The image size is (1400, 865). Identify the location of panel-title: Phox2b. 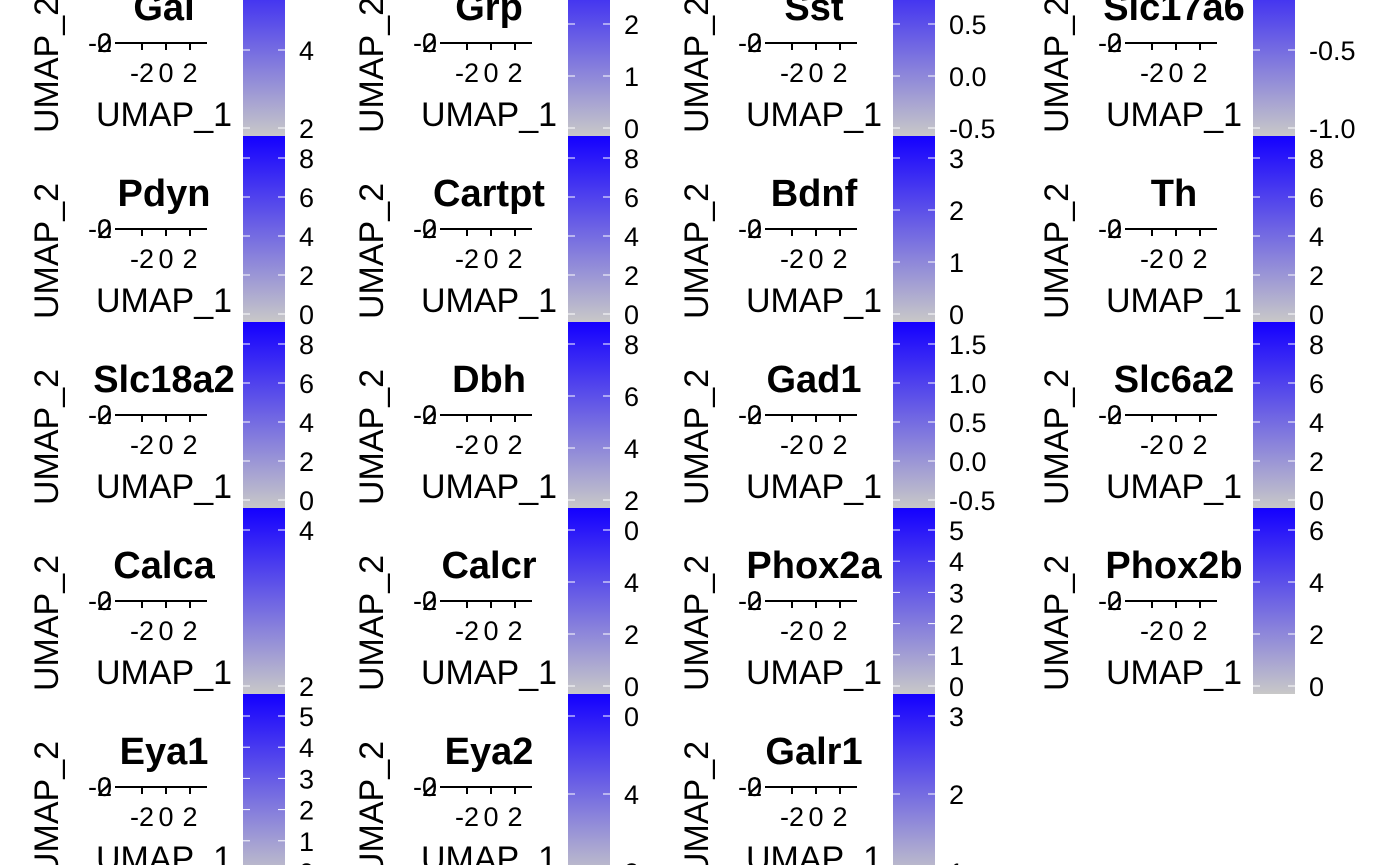
(1173, 566).